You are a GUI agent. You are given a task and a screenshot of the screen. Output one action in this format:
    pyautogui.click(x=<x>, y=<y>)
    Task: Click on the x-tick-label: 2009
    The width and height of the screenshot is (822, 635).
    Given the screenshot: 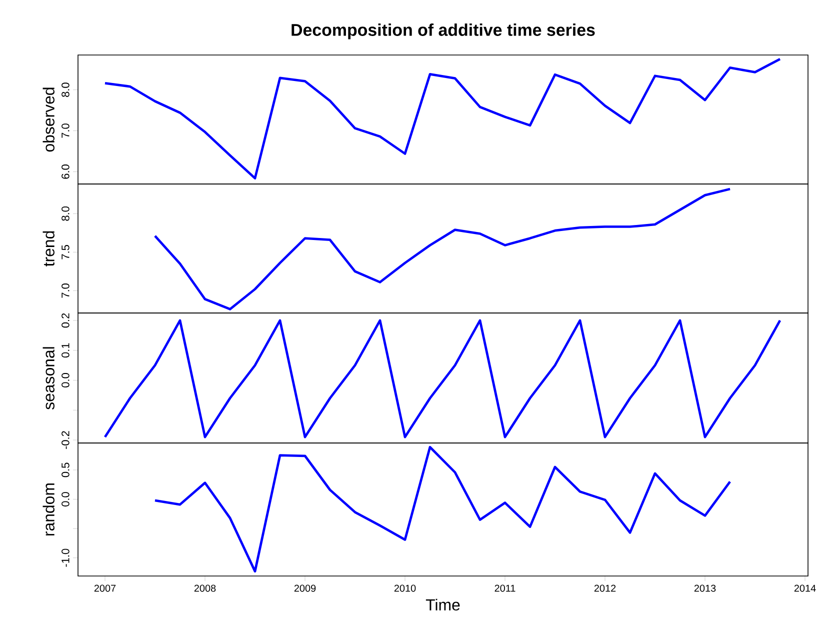 What is the action you would take?
    pyautogui.click(x=305, y=588)
    